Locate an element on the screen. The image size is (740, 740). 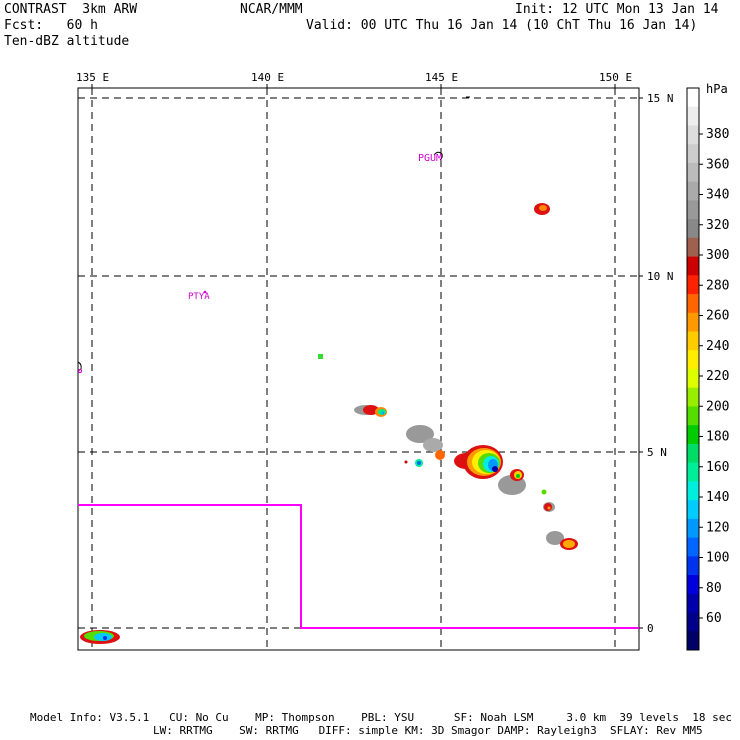
colorbar-cells is located at coordinates (693, 369).